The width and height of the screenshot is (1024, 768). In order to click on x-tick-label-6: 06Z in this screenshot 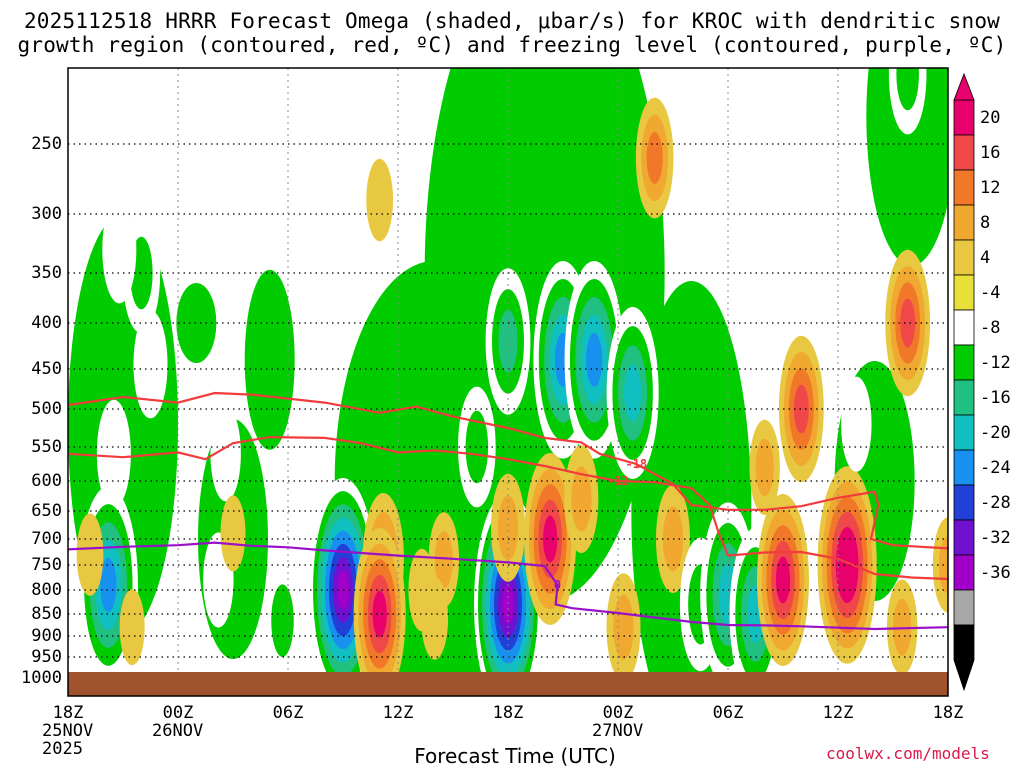, I will do `click(728, 713)`.